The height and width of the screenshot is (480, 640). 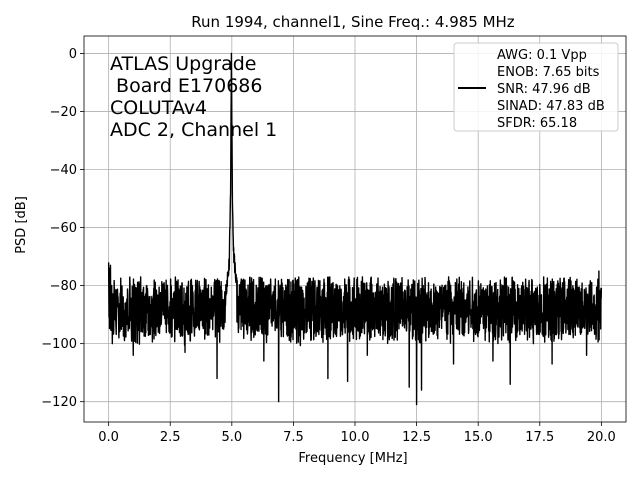 What do you see at coordinates (73, 54) in the screenshot?
I see `y-tick-label: 0` at bounding box center [73, 54].